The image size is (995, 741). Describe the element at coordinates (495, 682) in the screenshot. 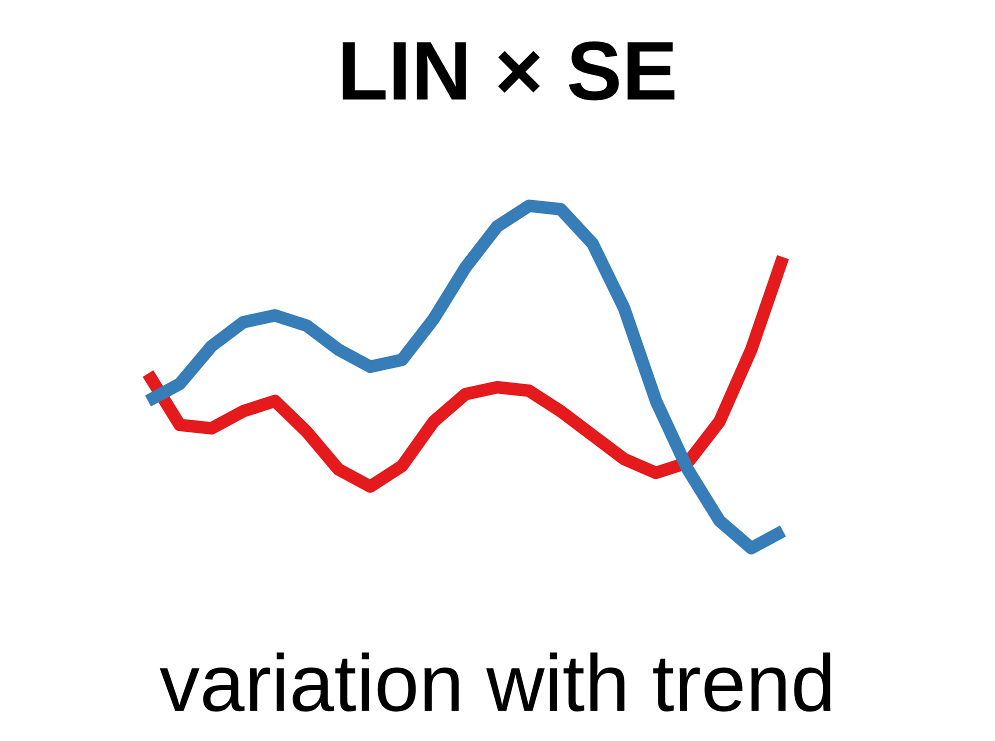

I see `text: variation with trend` at that location.